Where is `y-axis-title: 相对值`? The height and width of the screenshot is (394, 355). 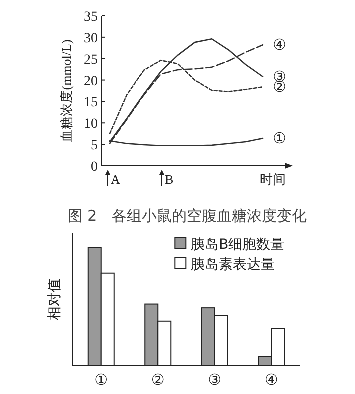 y-axis-title: 相对值 is located at coordinates (55, 299).